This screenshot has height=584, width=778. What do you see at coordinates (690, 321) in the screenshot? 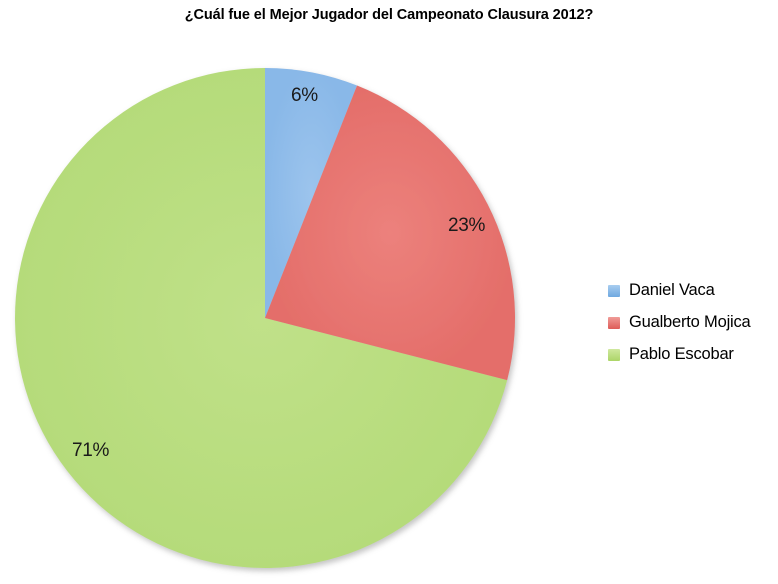
I see `legend-item-label: Gualberto Mojica` at bounding box center [690, 321].